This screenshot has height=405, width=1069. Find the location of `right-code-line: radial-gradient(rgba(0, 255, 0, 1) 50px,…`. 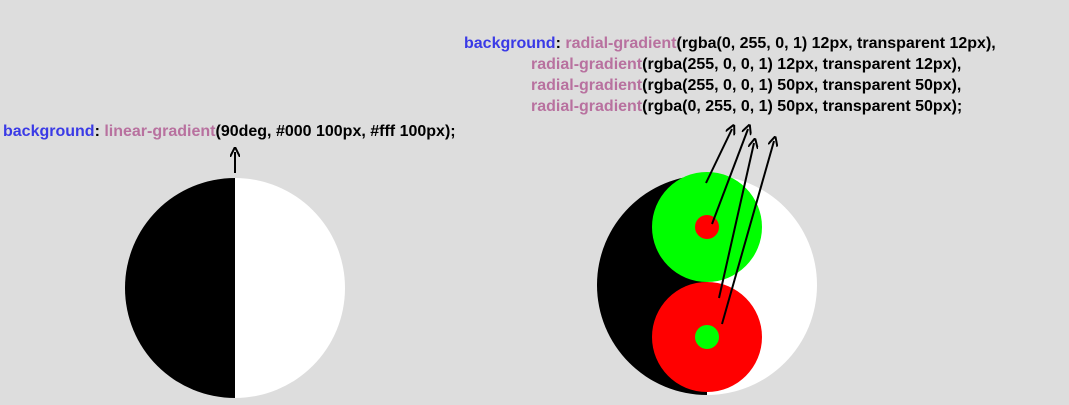

right-code-line: radial-gradient(rgba(0, 255, 0, 1) 50px,… is located at coordinates (746, 106).